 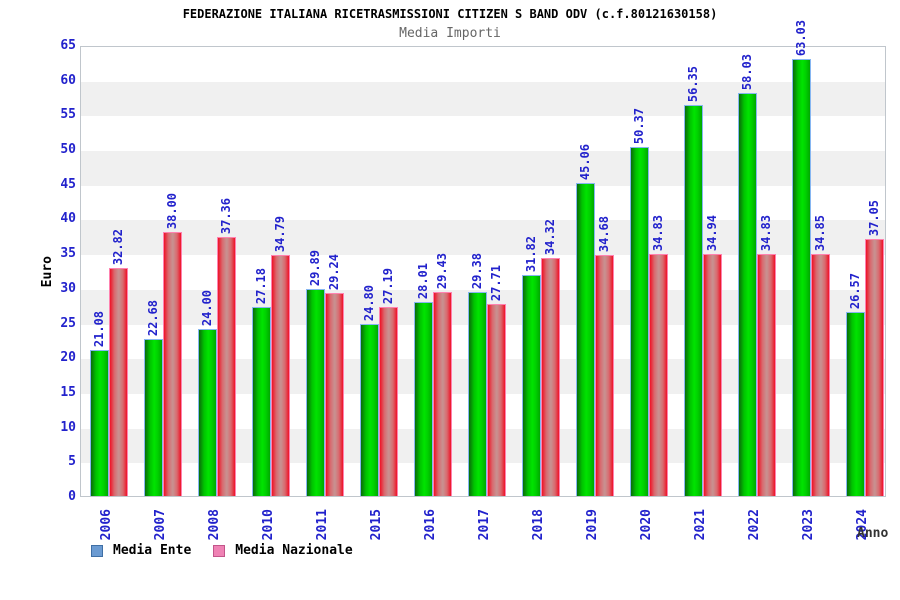 What do you see at coordinates (233, 550) in the screenshot?
I see `legend: Media Ente Media Nazionale` at bounding box center [233, 550].